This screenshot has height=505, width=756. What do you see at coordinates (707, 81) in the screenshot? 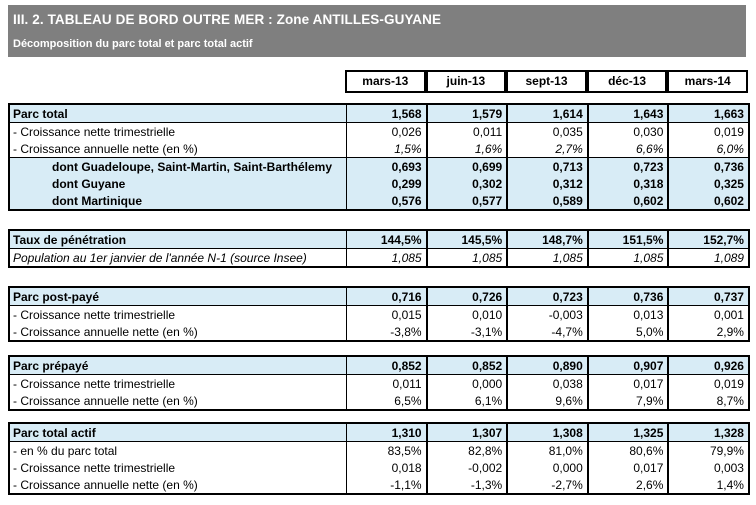
I see `column-header-mars-14: mars-14` at bounding box center [707, 81].